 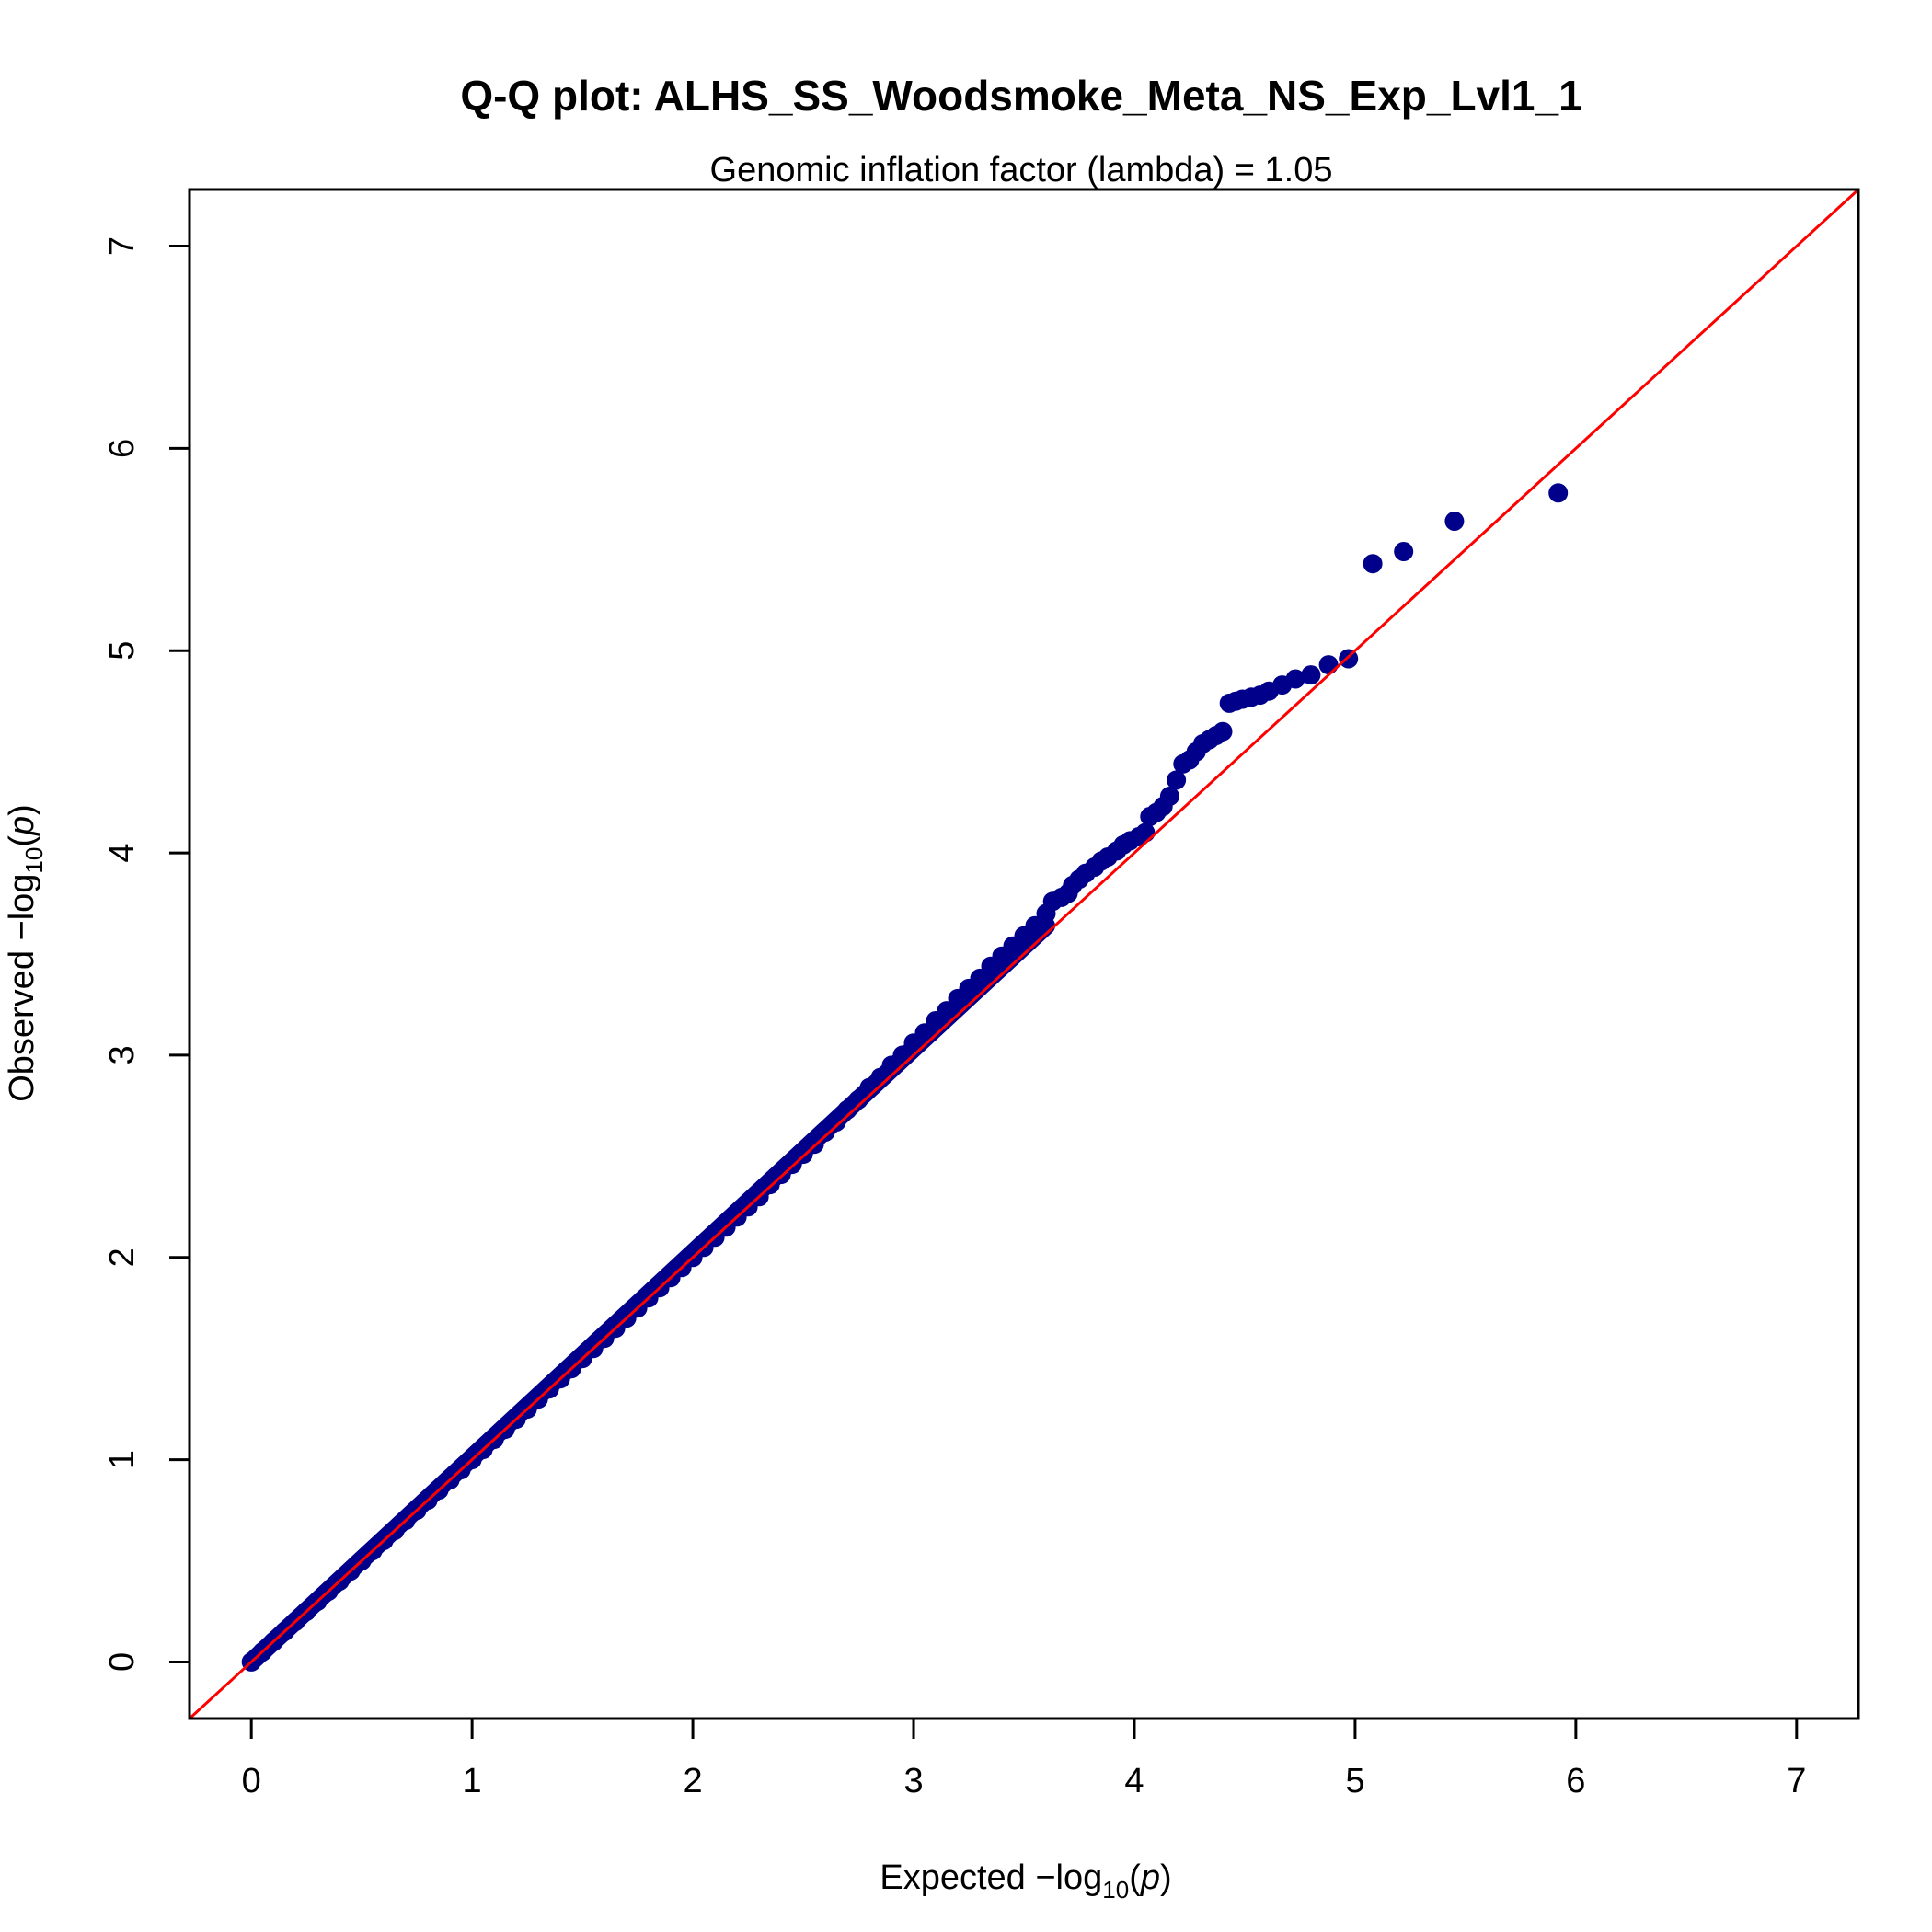 I want to click on y-tick-label: 5, so click(x=122, y=651).